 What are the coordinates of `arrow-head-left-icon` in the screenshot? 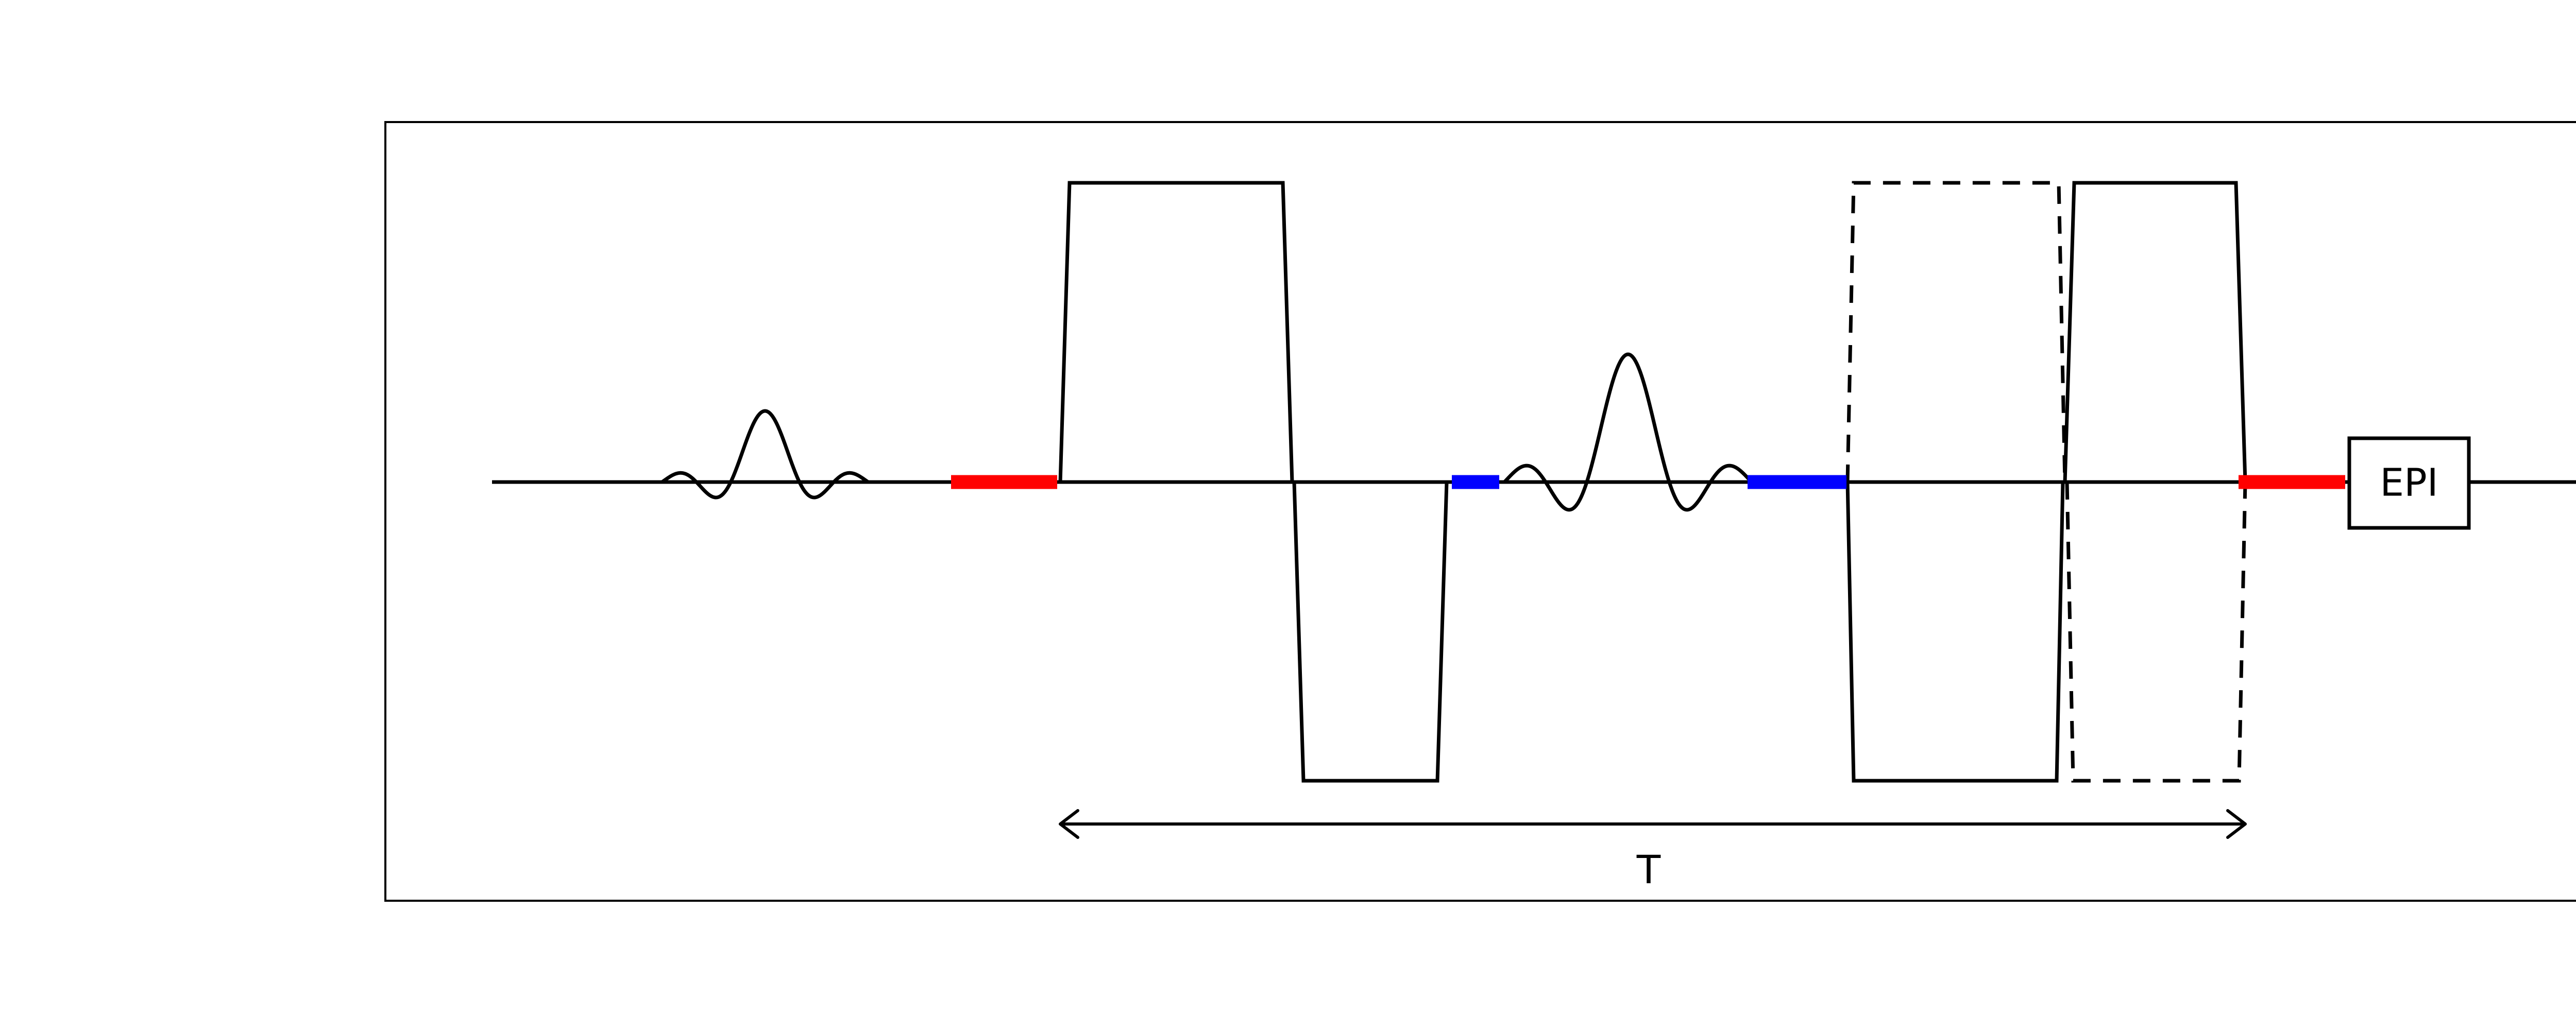 It's located at (1069, 824).